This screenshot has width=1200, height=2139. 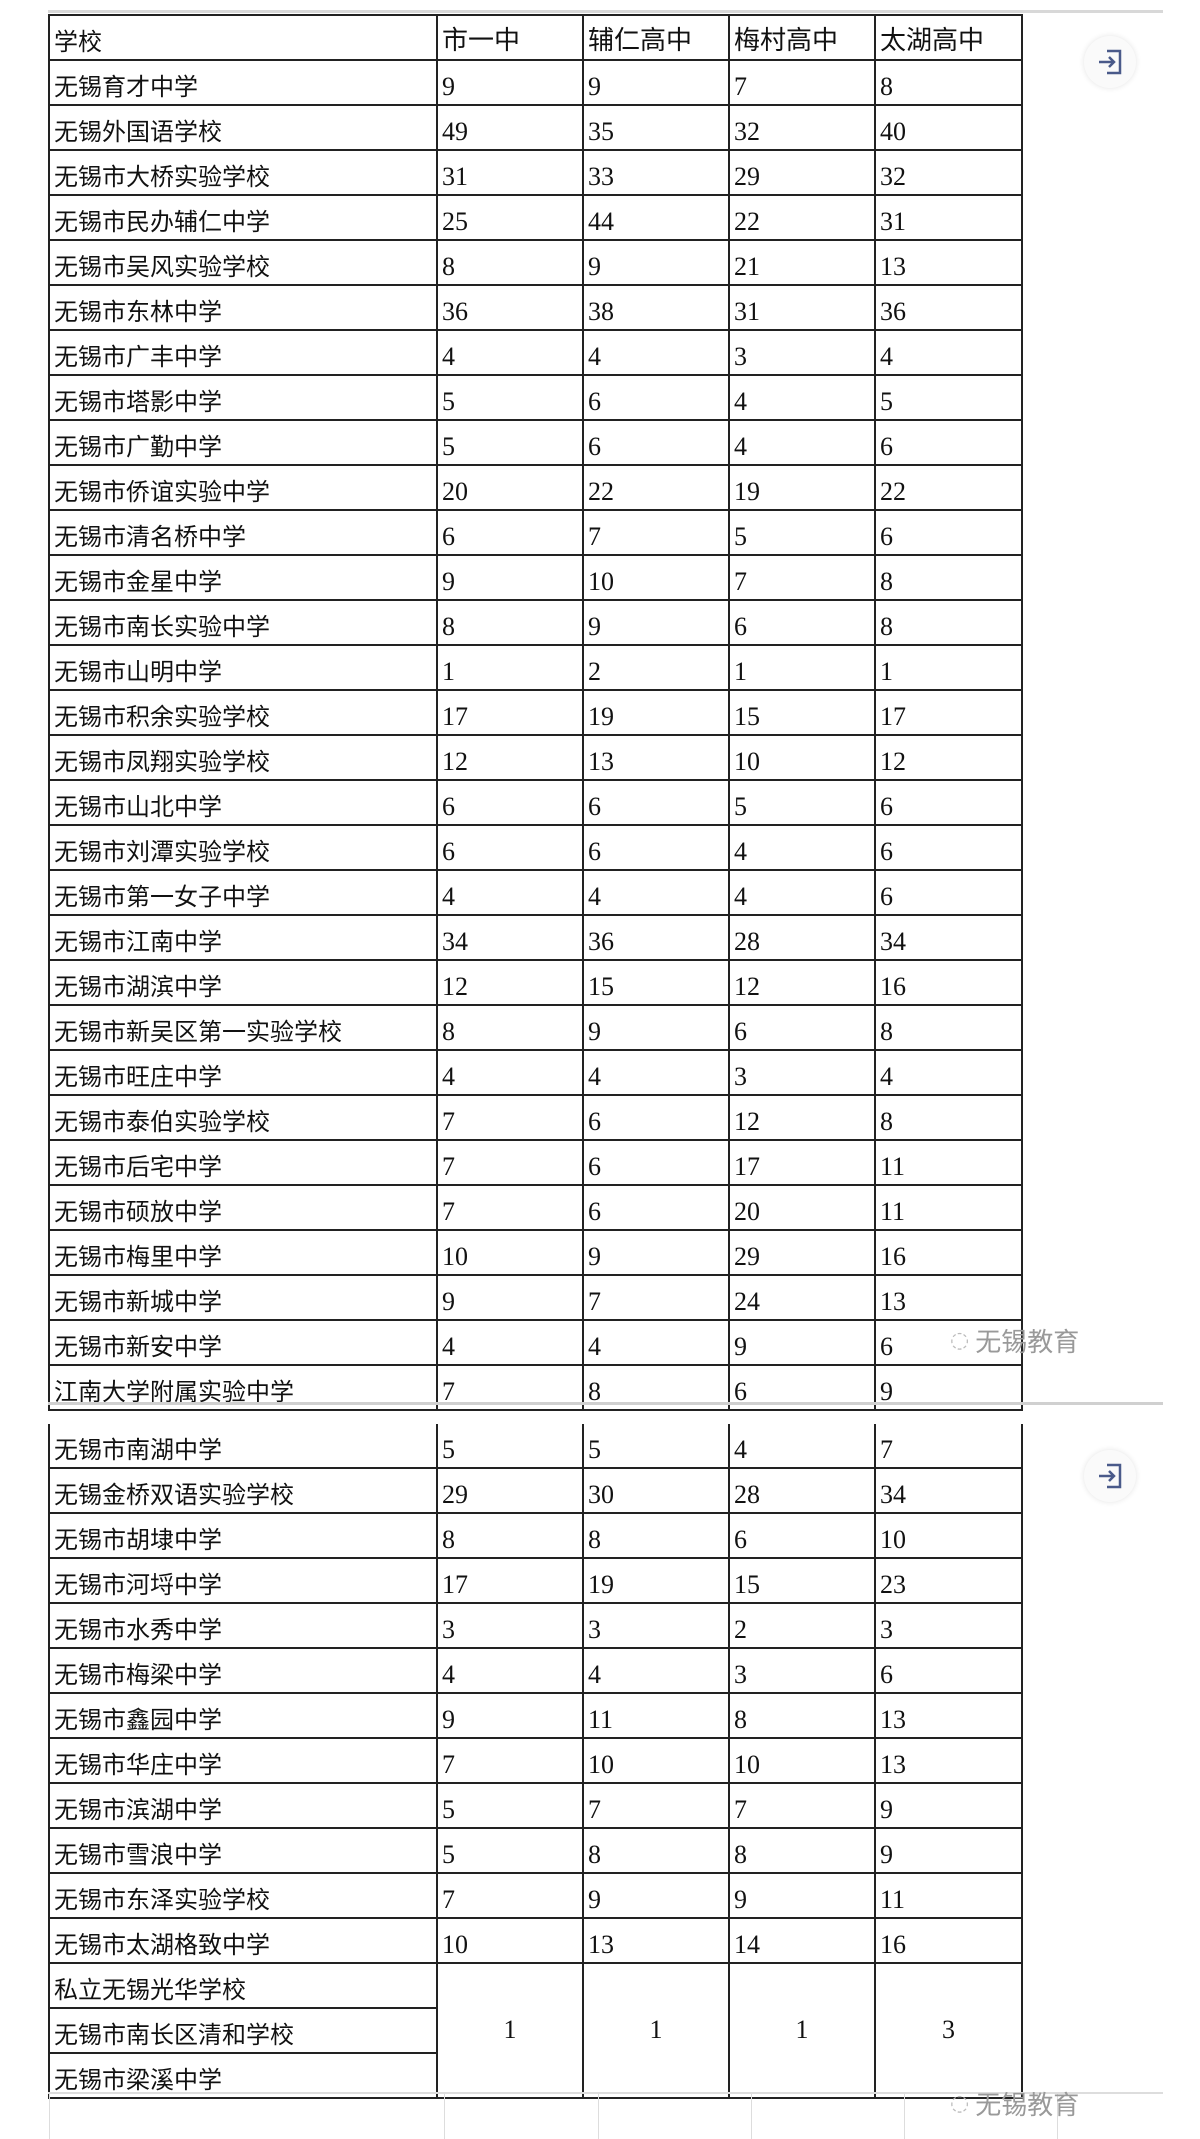 What do you see at coordinates (535, 982) in the screenshot?
I see `table-row: 无锡市湖滨中学 12 15 12 16` at bounding box center [535, 982].